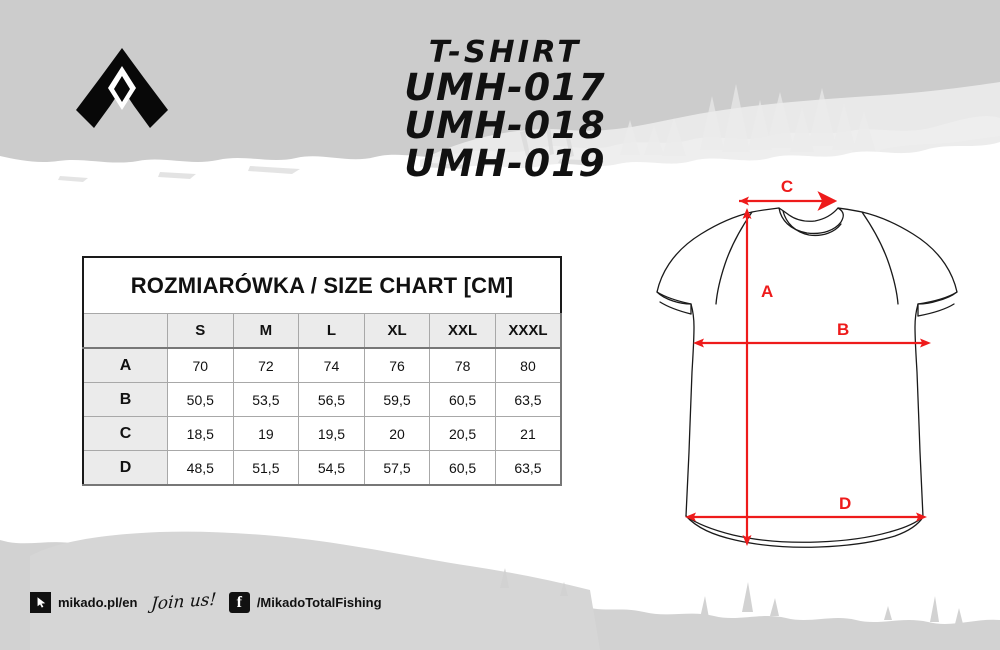  I want to click on cell-a-xl: 76, so click(397, 365).